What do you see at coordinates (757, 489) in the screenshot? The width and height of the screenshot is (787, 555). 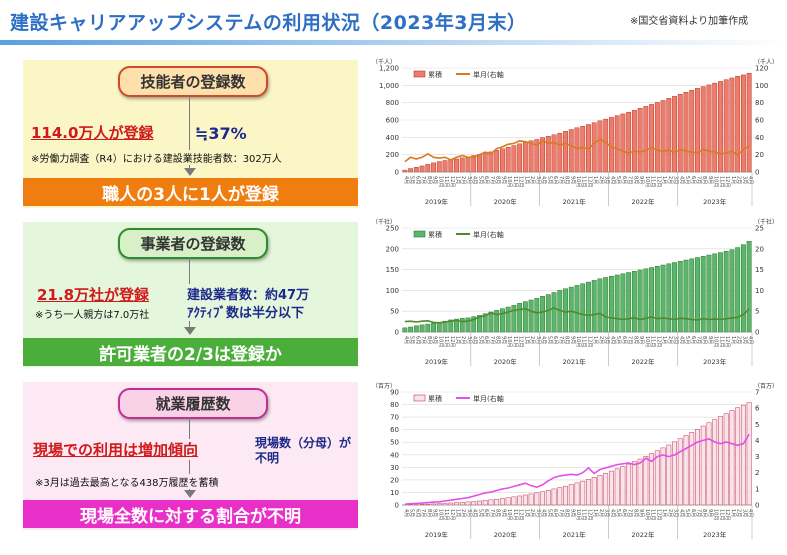 I see `y2-tick-label: 1` at bounding box center [757, 489].